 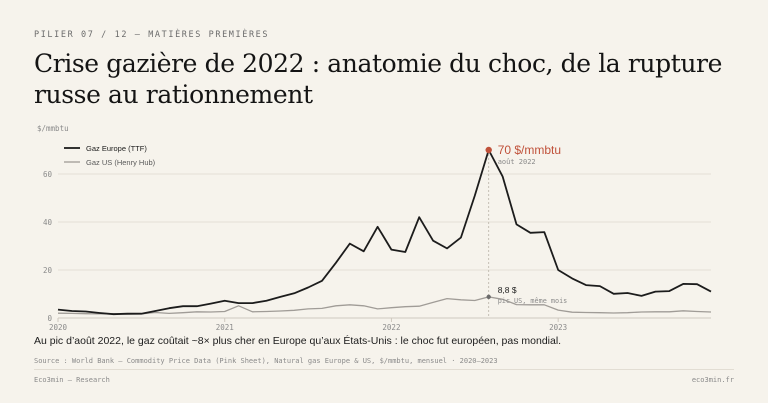 What do you see at coordinates (391, 327) in the screenshot?
I see `x-tick-label: 2022` at bounding box center [391, 327].